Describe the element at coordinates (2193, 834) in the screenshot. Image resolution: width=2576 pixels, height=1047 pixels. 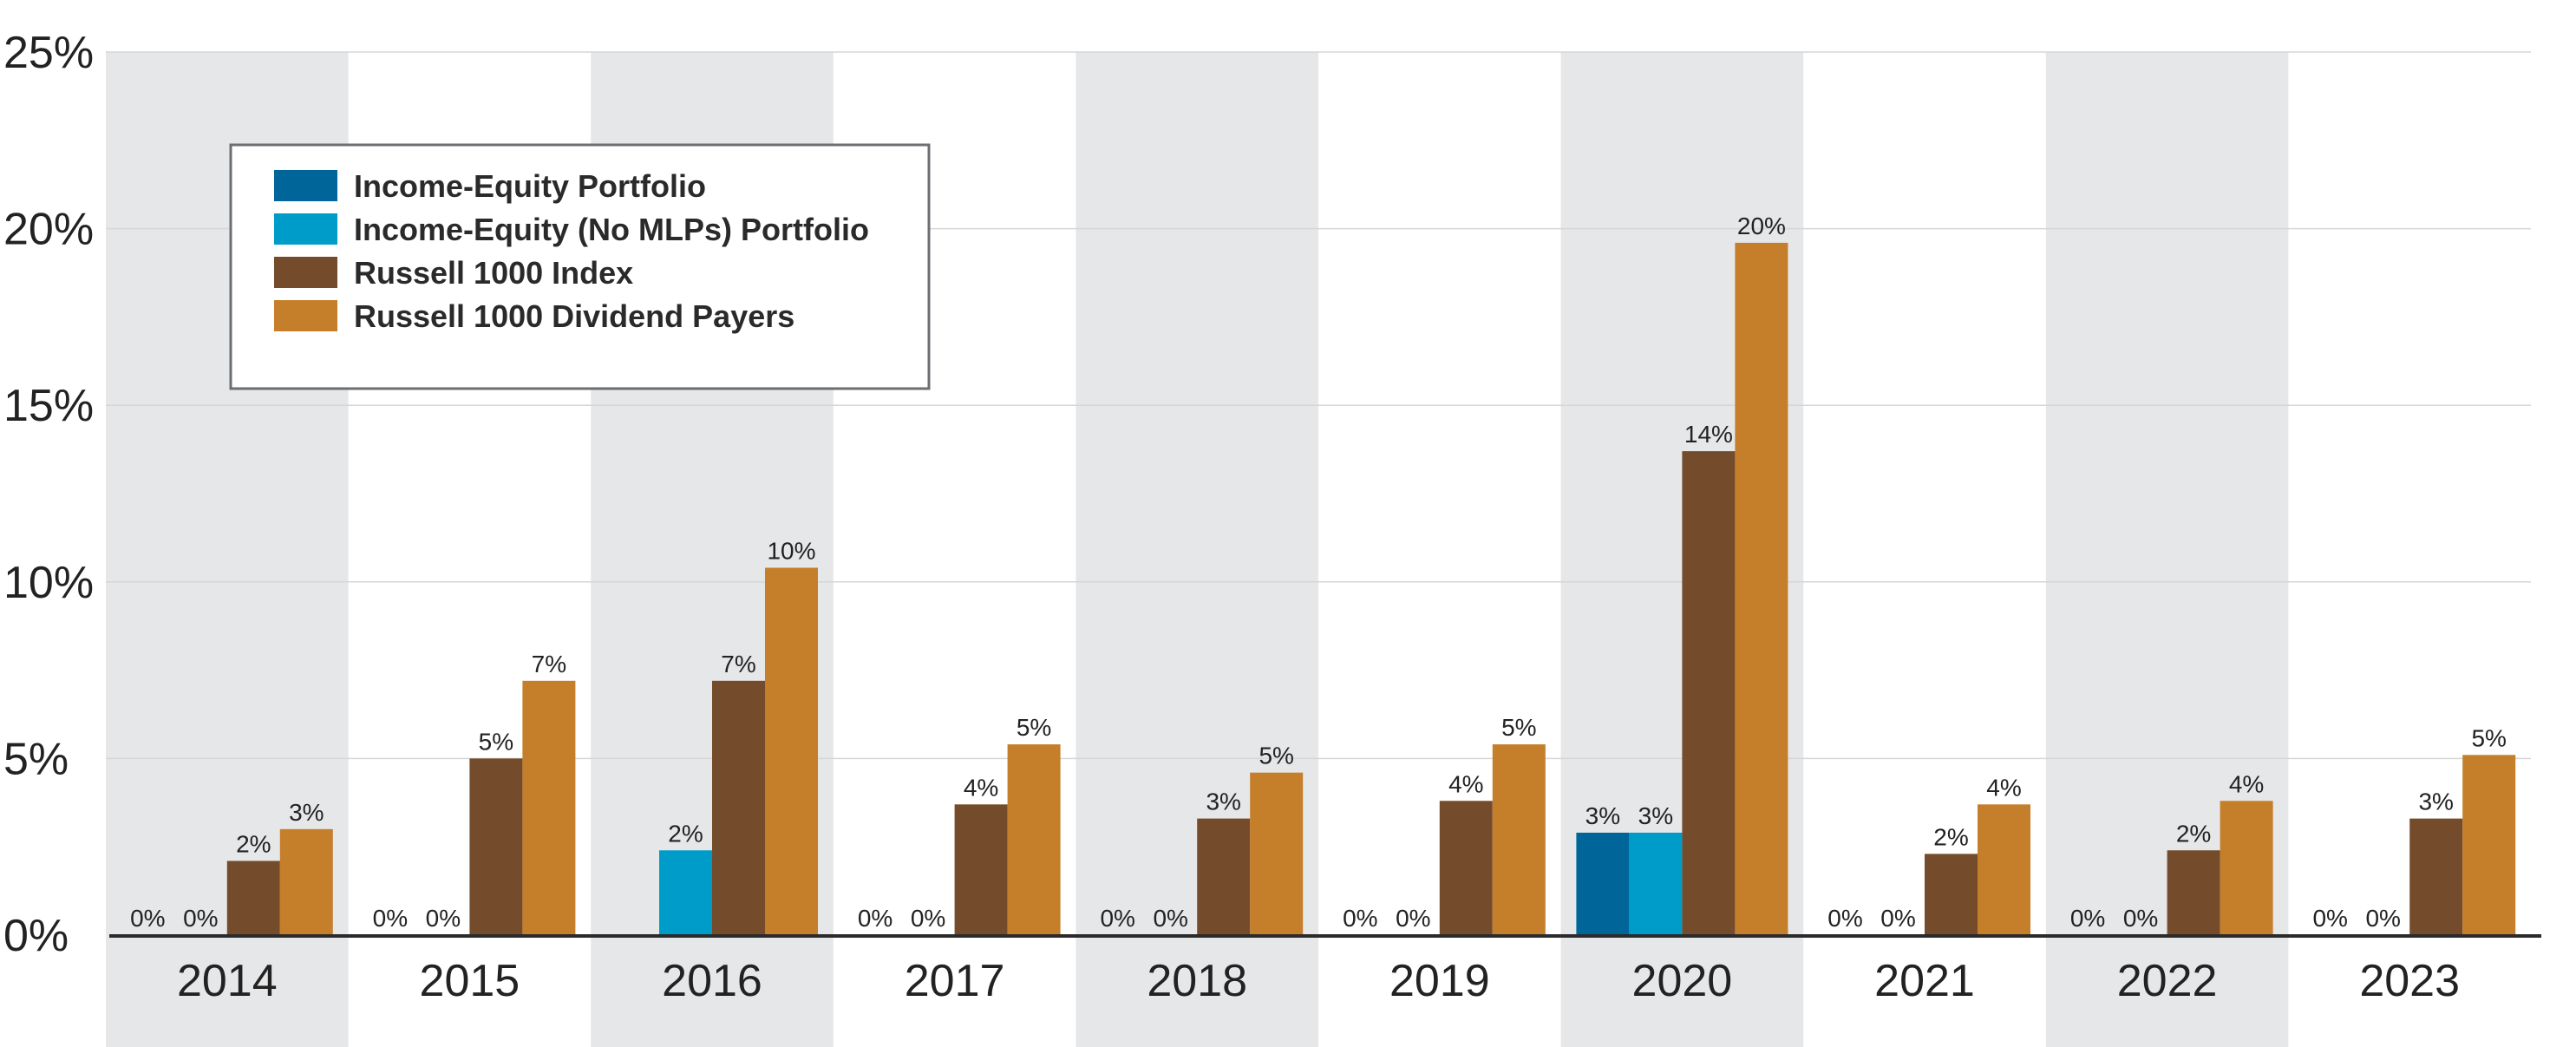
I see `data-label-2022-series-3: 2%` at that location.